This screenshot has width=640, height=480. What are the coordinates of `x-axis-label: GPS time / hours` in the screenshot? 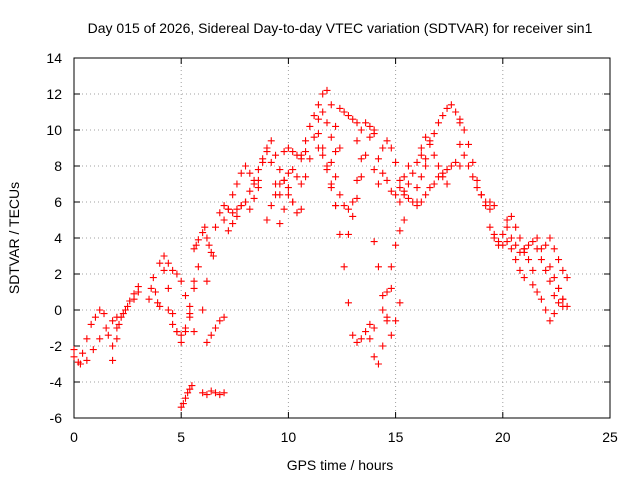 It's located at (340, 465).